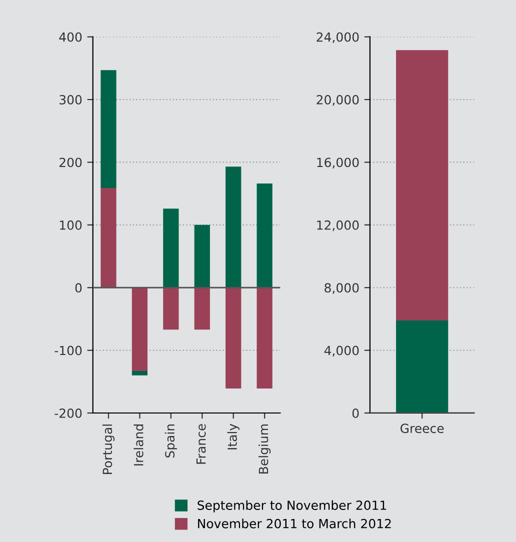 The image size is (516, 542). I want to click on y-tick-label: 200, so click(71, 163).